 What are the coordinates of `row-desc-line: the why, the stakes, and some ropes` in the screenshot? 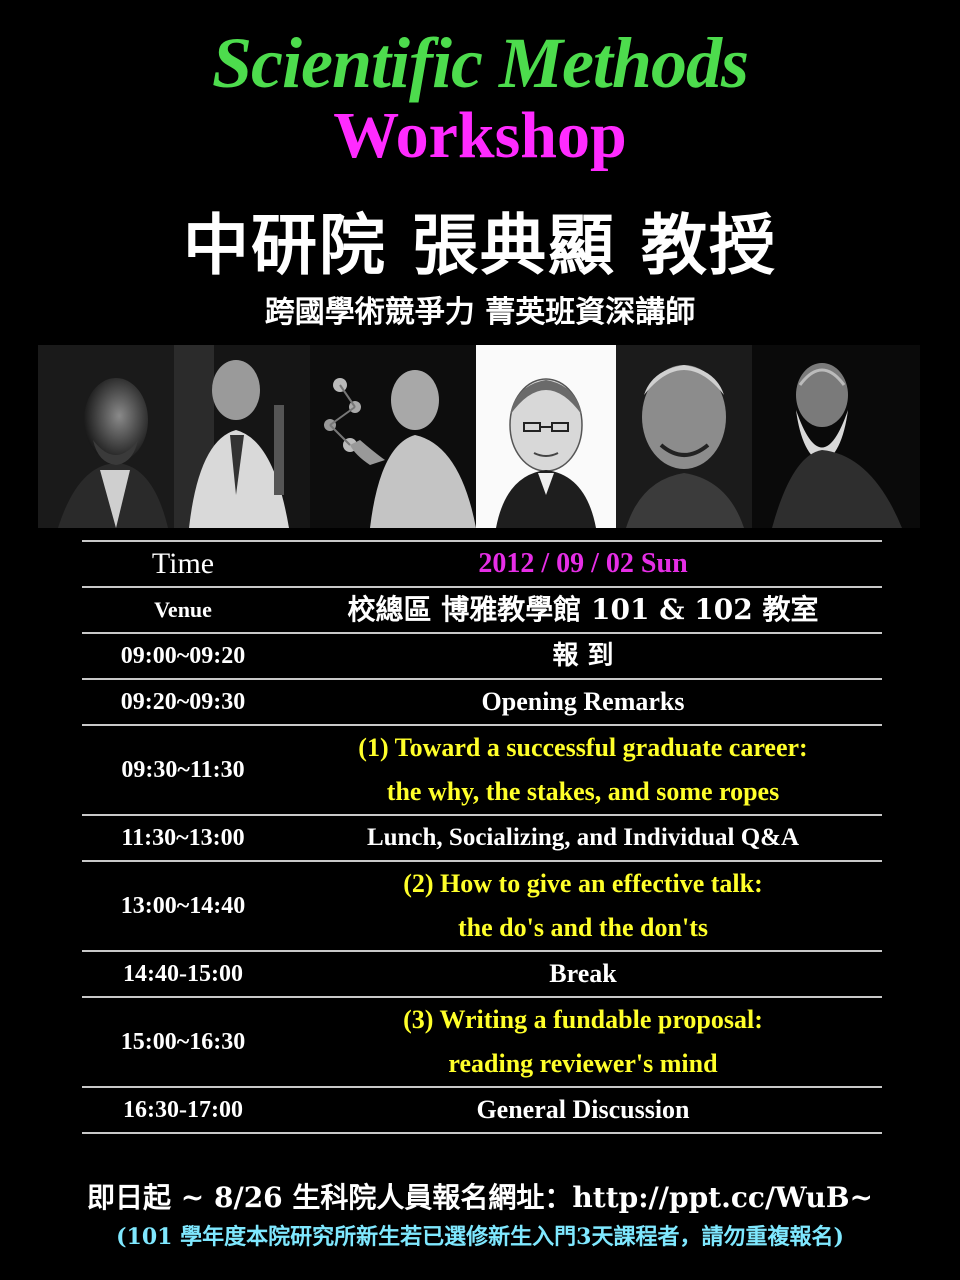 It's located at (583, 791).